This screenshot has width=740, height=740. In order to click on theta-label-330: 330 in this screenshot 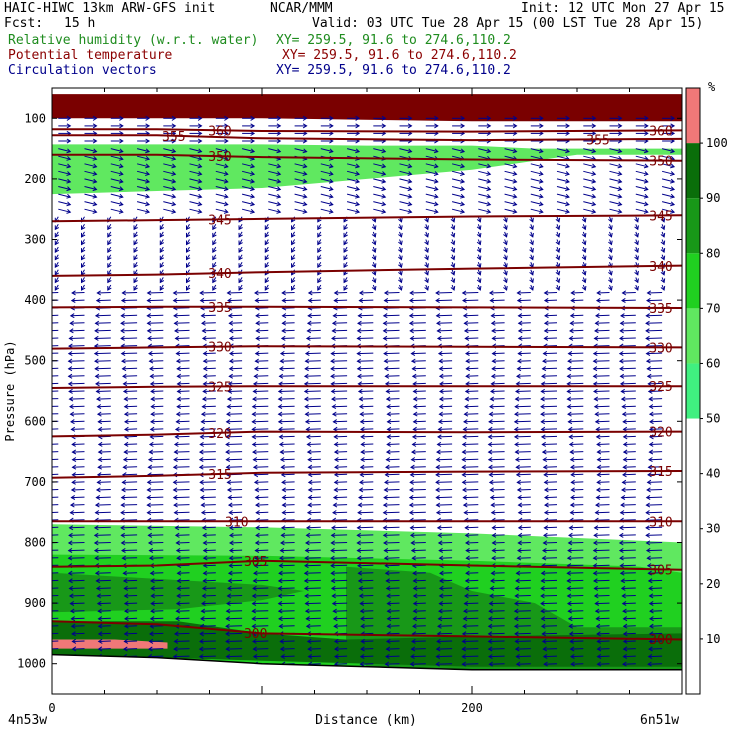, I will do `click(660, 348)`.